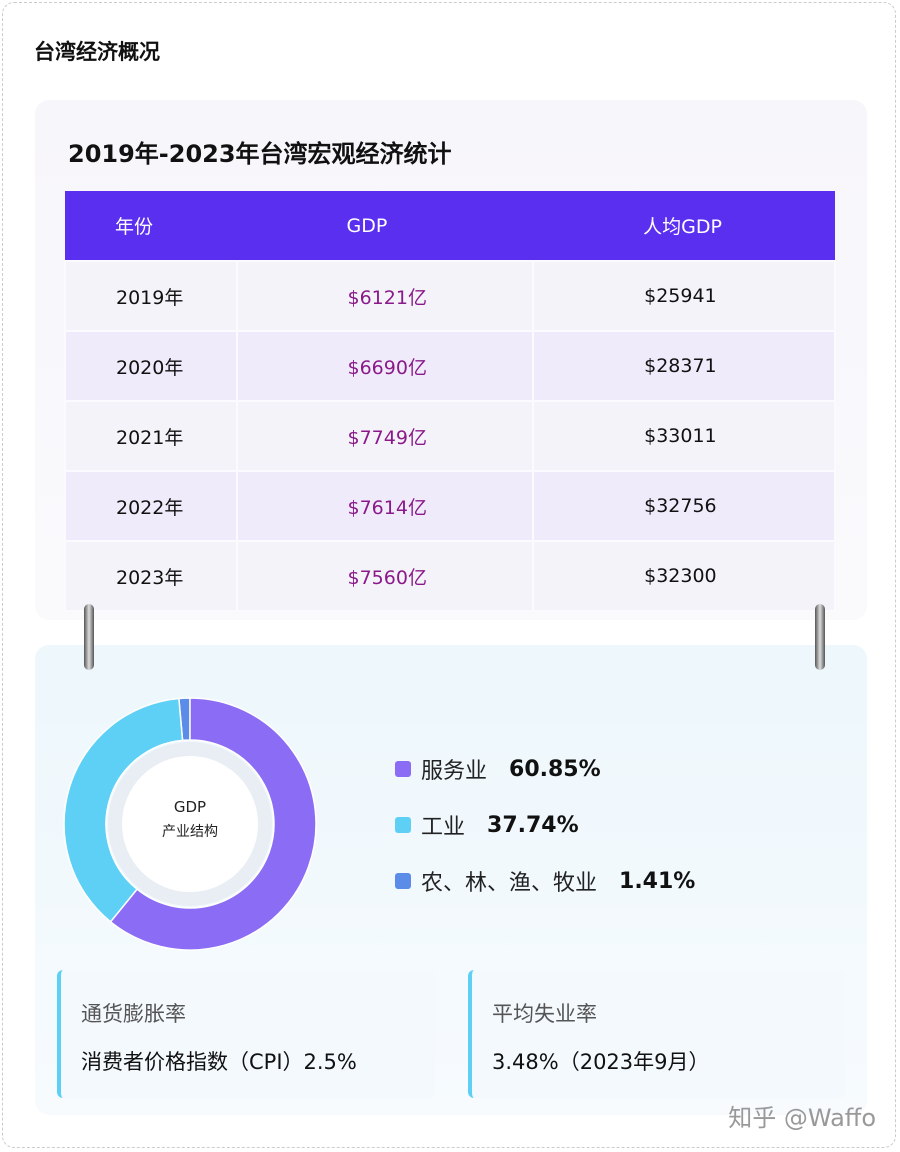  Describe the element at coordinates (190, 832) in the screenshot. I see `center-label: 产业结构` at that location.